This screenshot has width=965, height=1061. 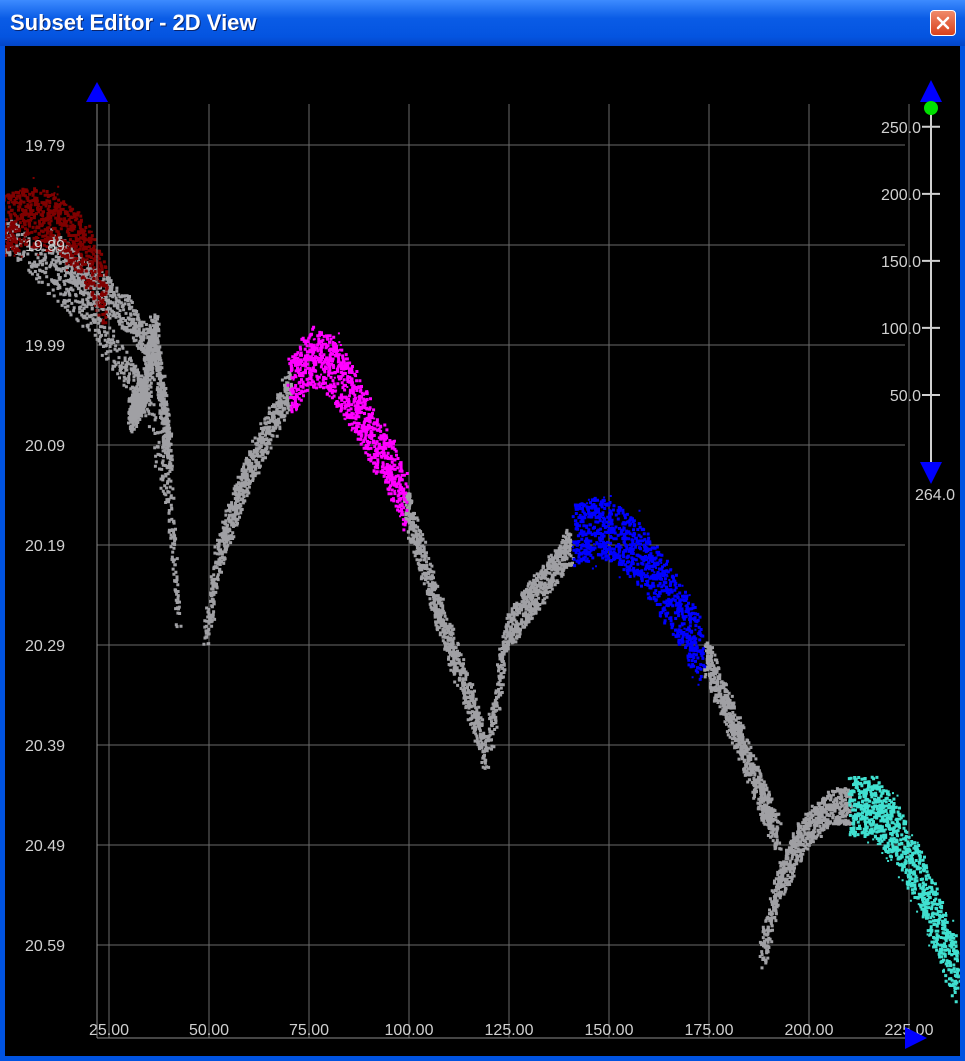 What do you see at coordinates (901, 262) in the screenshot?
I see `slider-tick-label: 150.0` at bounding box center [901, 262].